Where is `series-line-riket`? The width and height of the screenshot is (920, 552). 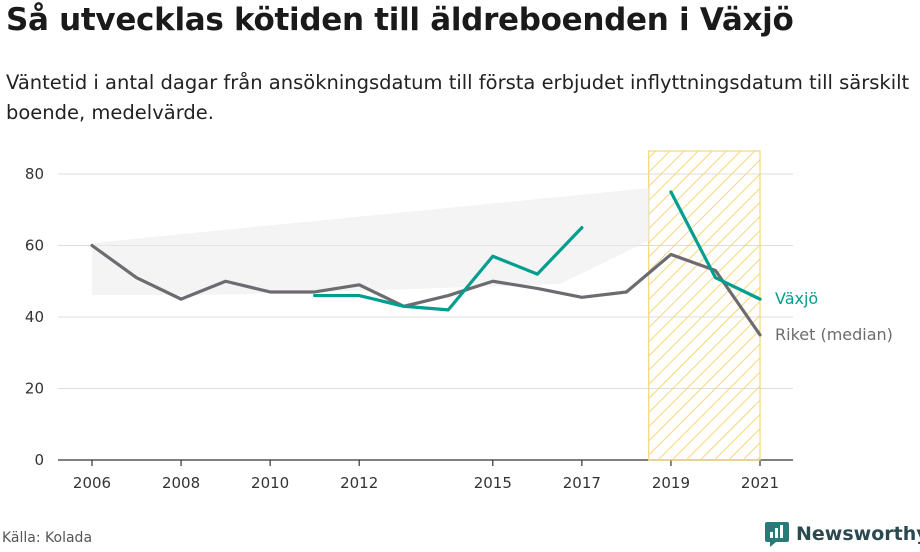 series-line-riket is located at coordinates (426, 290).